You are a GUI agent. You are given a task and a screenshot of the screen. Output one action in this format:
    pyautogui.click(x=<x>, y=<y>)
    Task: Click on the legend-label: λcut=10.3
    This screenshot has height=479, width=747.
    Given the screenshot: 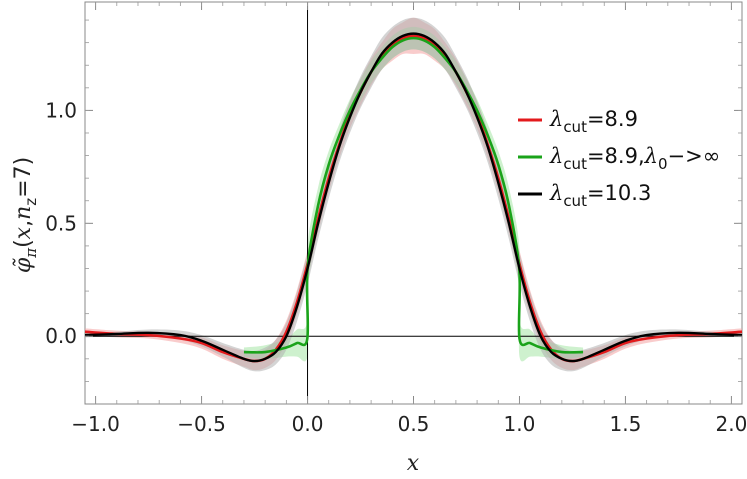 What is the action you would take?
    pyautogui.click(x=600, y=195)
    